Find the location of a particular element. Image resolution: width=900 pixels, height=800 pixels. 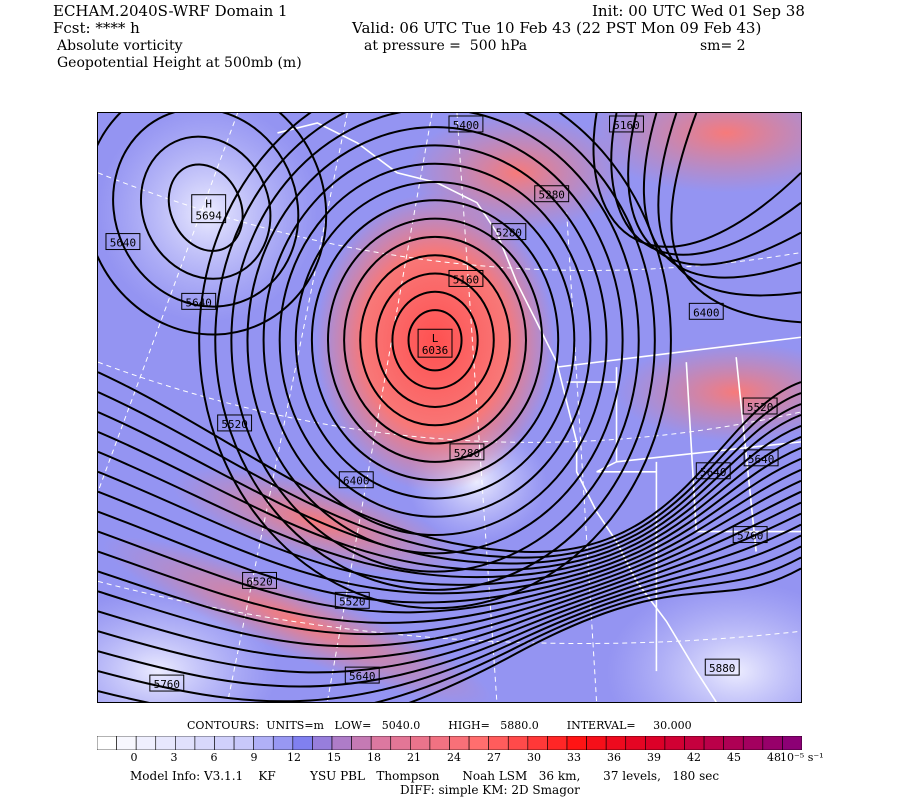

colorbar-tick: 36 is located at coordinates (614, 757).